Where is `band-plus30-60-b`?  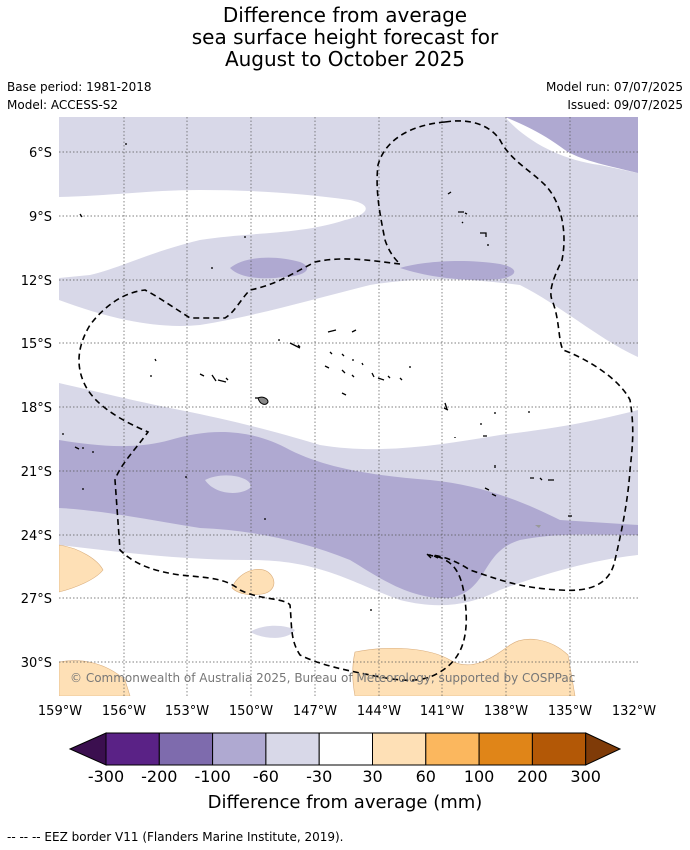
band-plus30-60-b is located at coordinates (253, 582).